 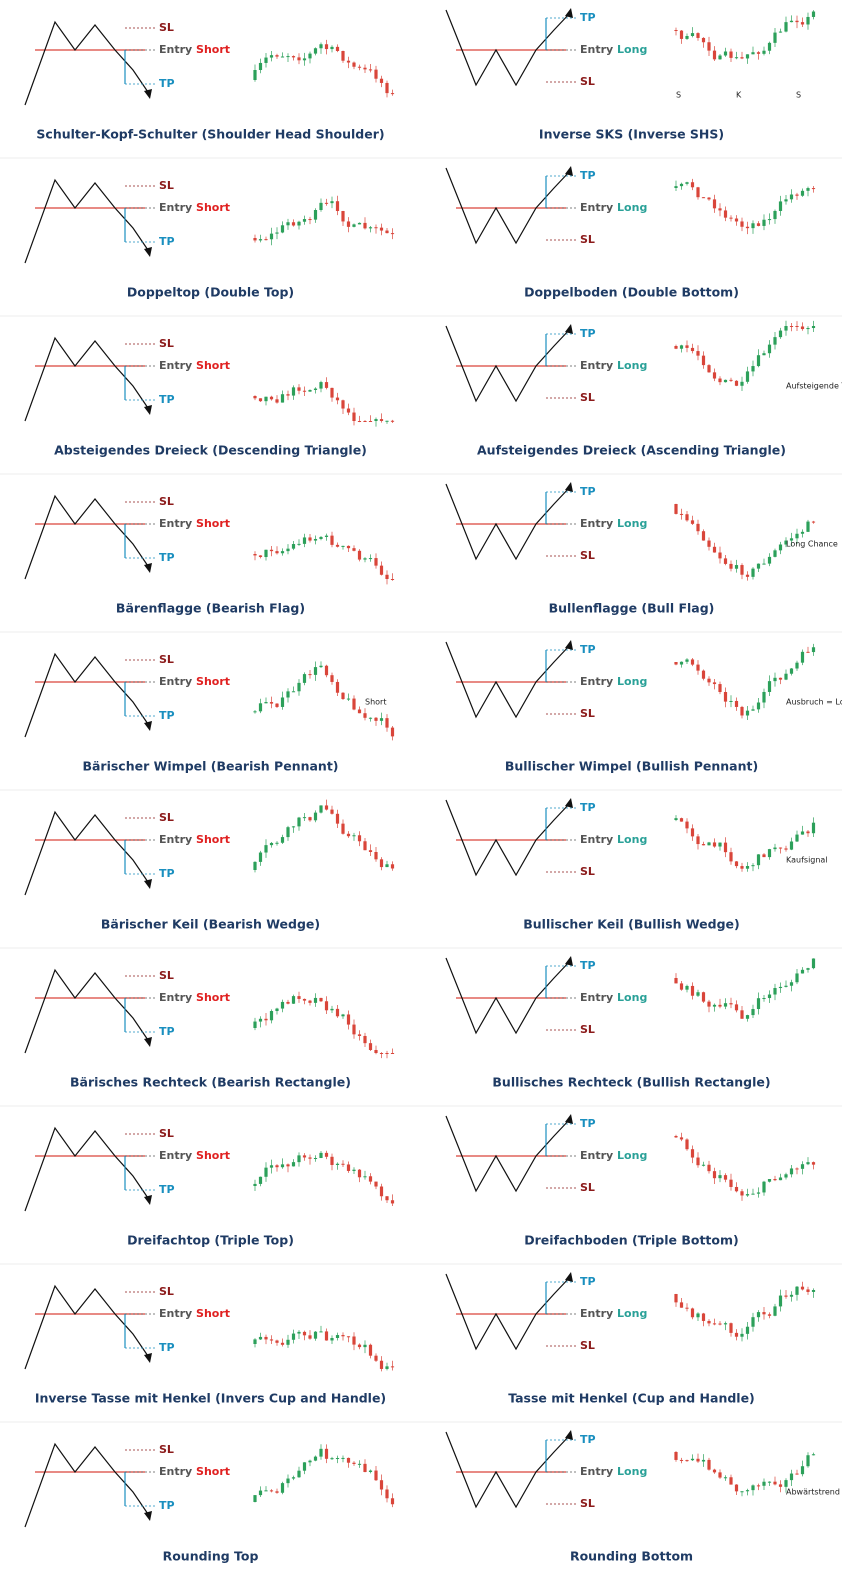 What do you see at coordinates (632, 608) in the screenshot?
I see `pattern-title: Bullenflagge (Bull Flag)` at bounding box center [632, 608].